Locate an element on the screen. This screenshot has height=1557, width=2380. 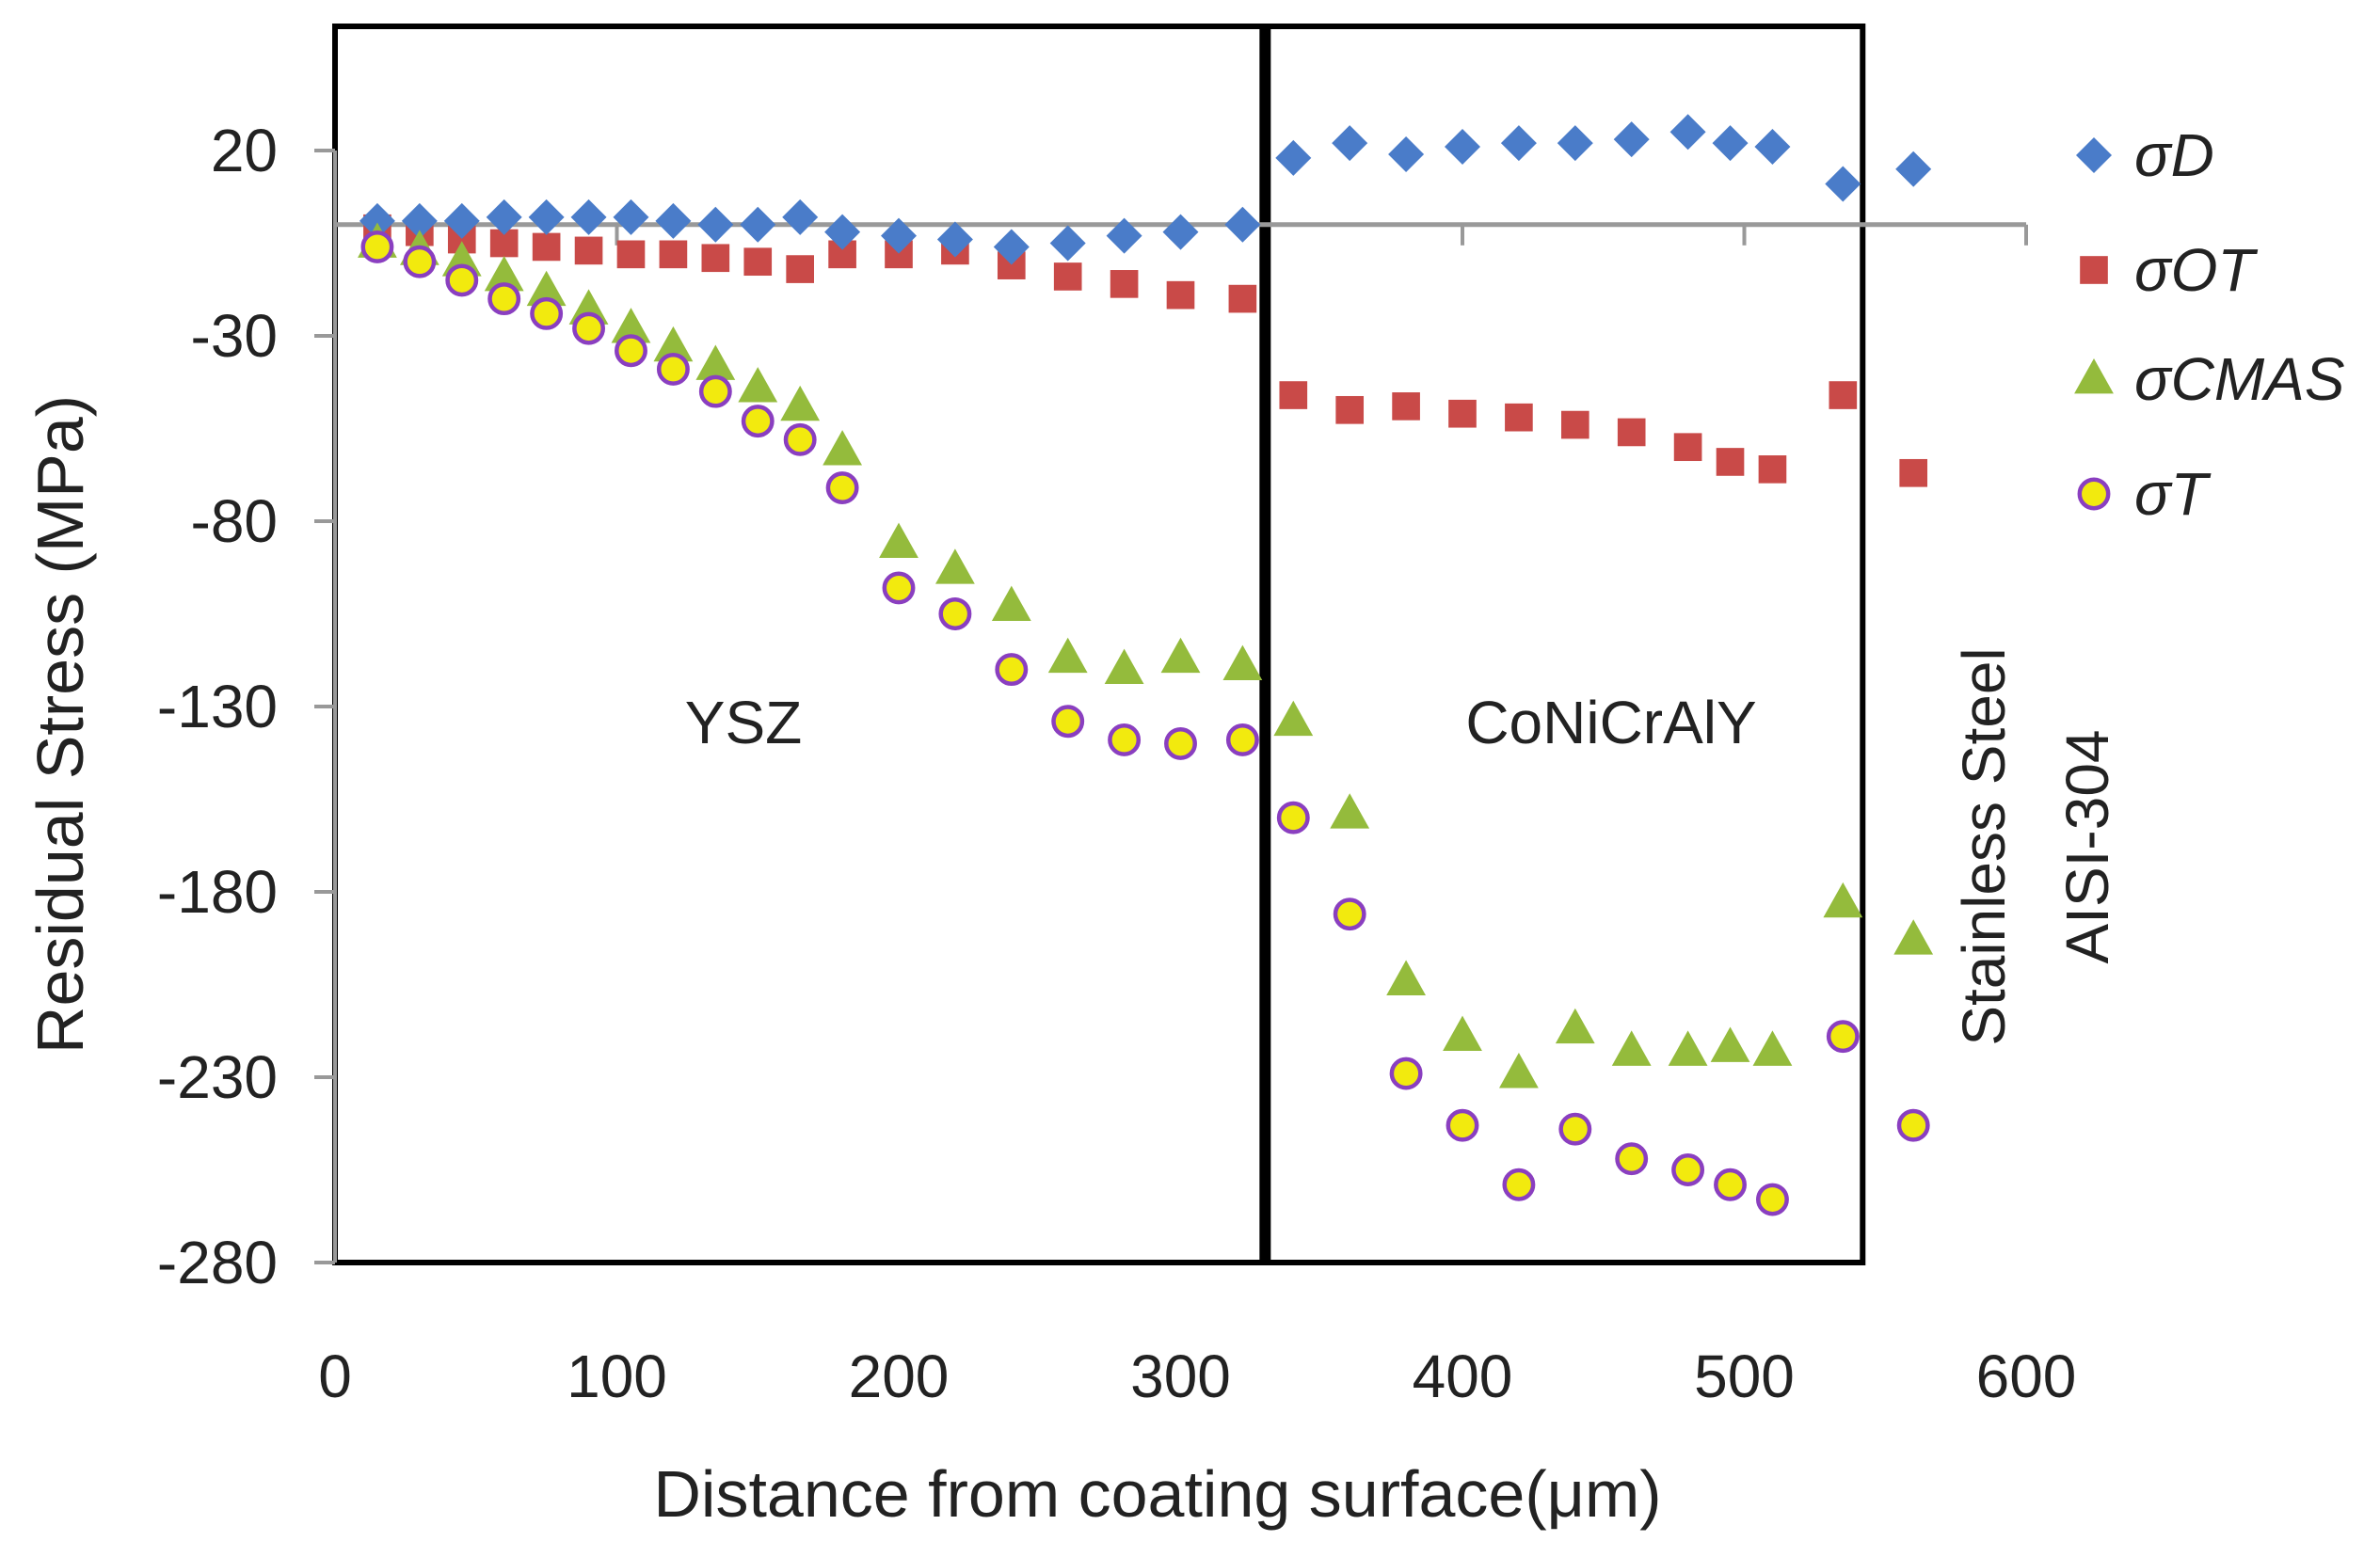
legend-label: σCMAS is located at coordinates (2239, 379).